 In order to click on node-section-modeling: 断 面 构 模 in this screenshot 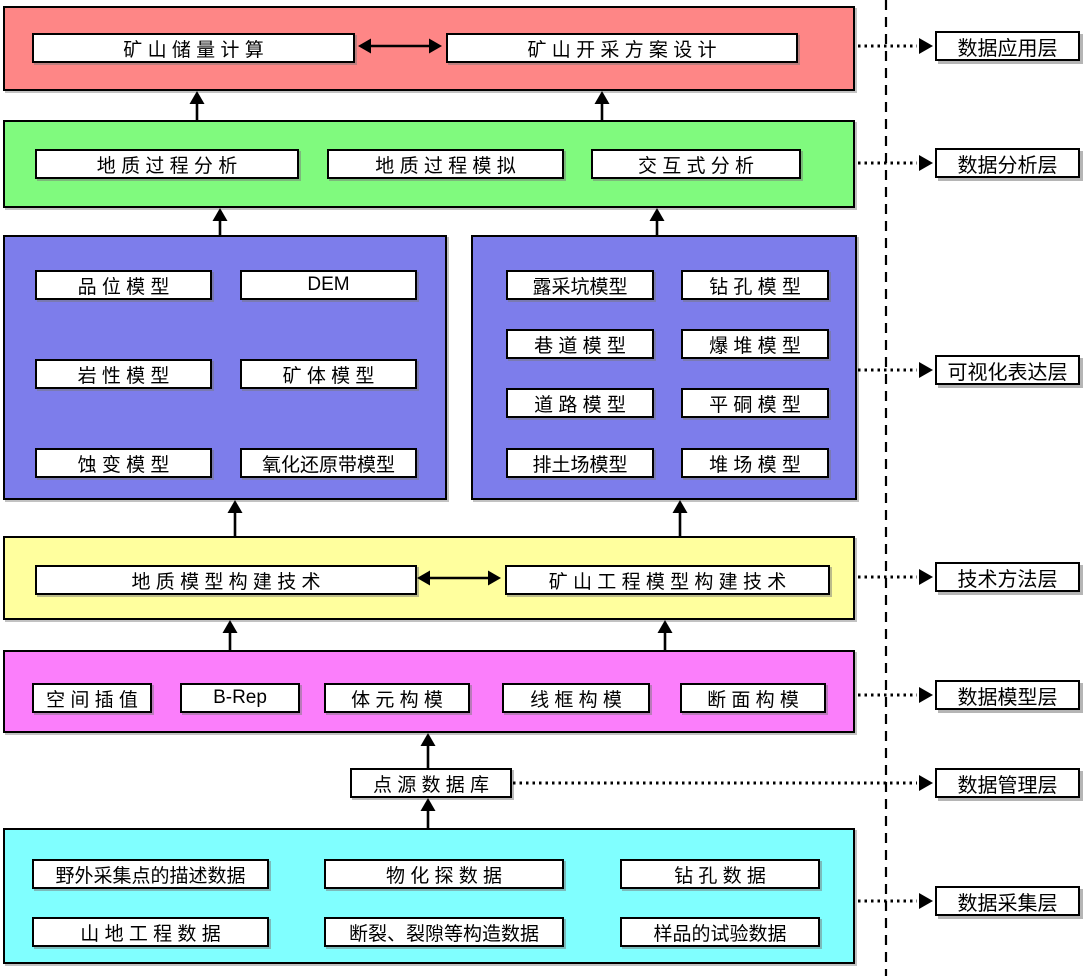, I will do `click(753, 698)`.